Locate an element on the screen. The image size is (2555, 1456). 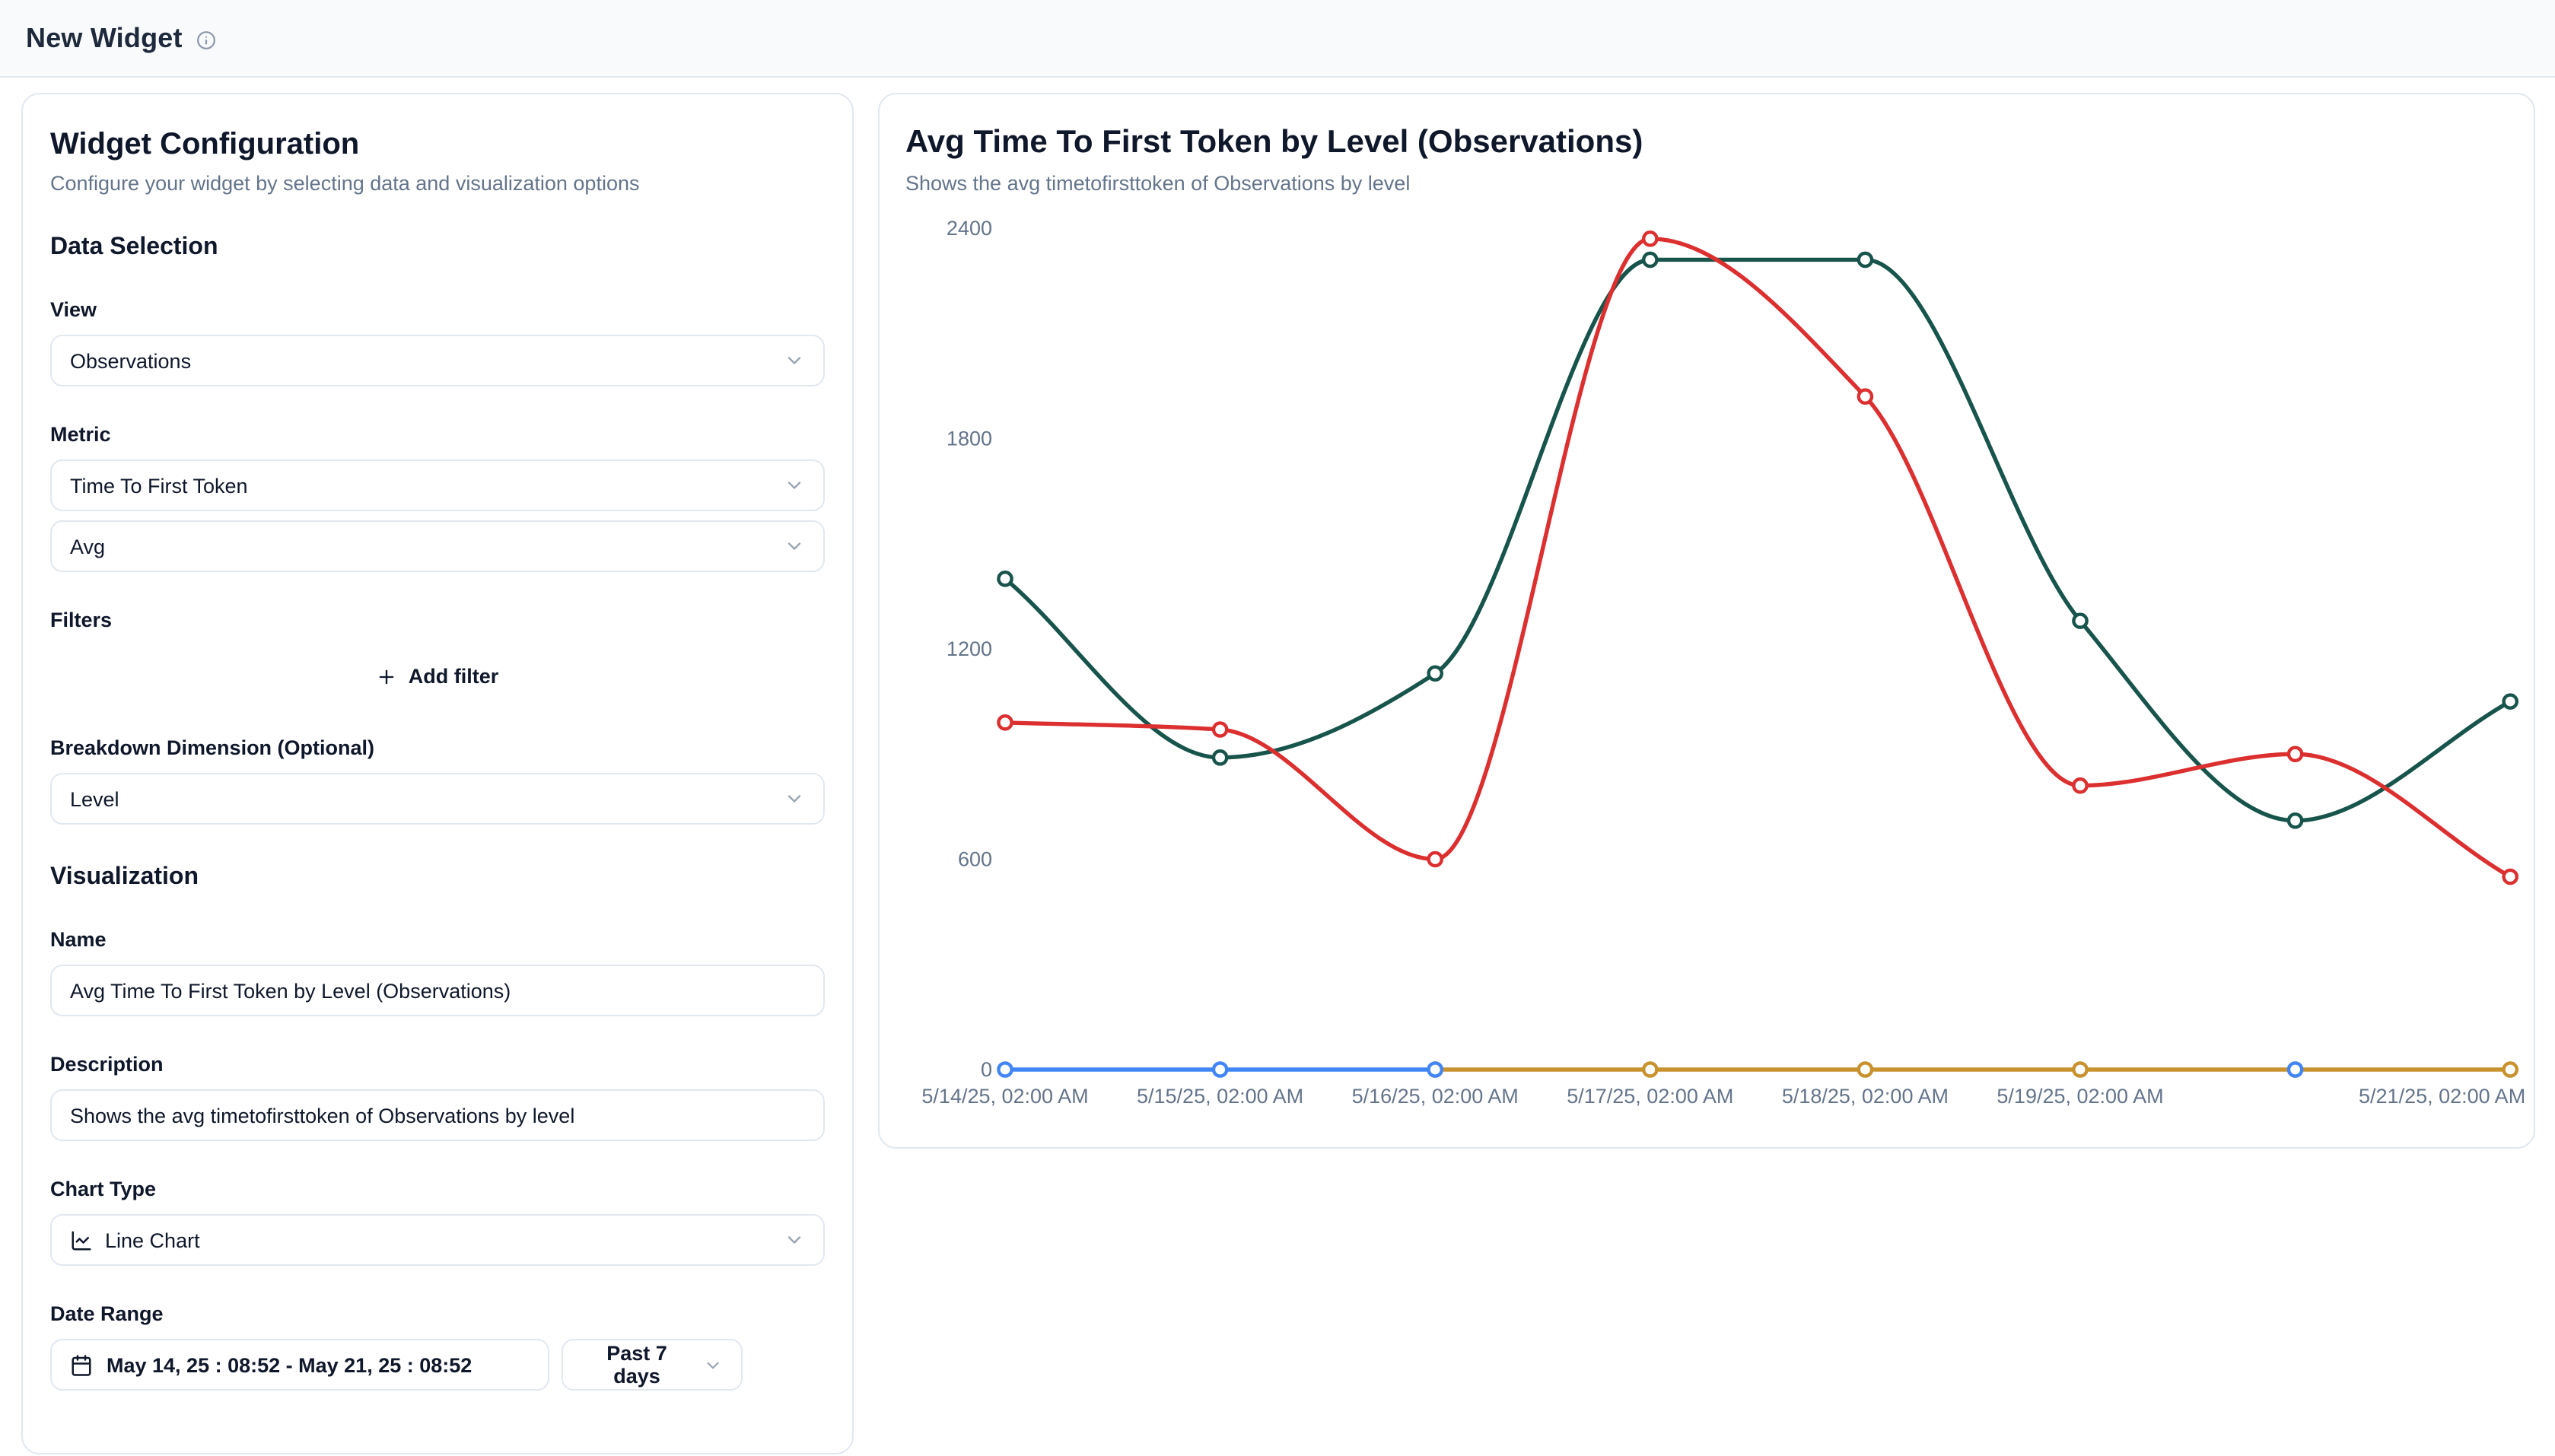
x-axis-tick-label: 5/16/25, 02:00 AM is located at coordinates (1435, 1096).